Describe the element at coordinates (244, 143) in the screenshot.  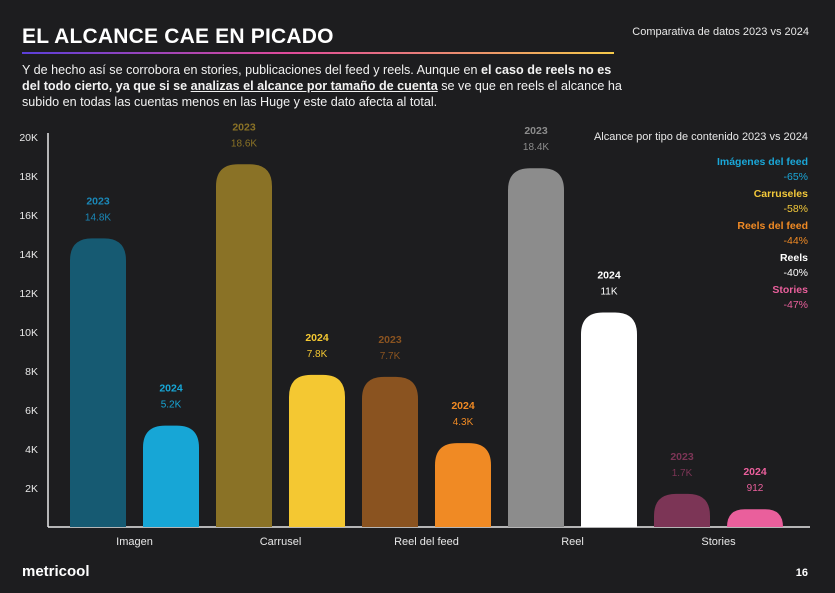
I see `bar-value-label: 18.6K` at that location.